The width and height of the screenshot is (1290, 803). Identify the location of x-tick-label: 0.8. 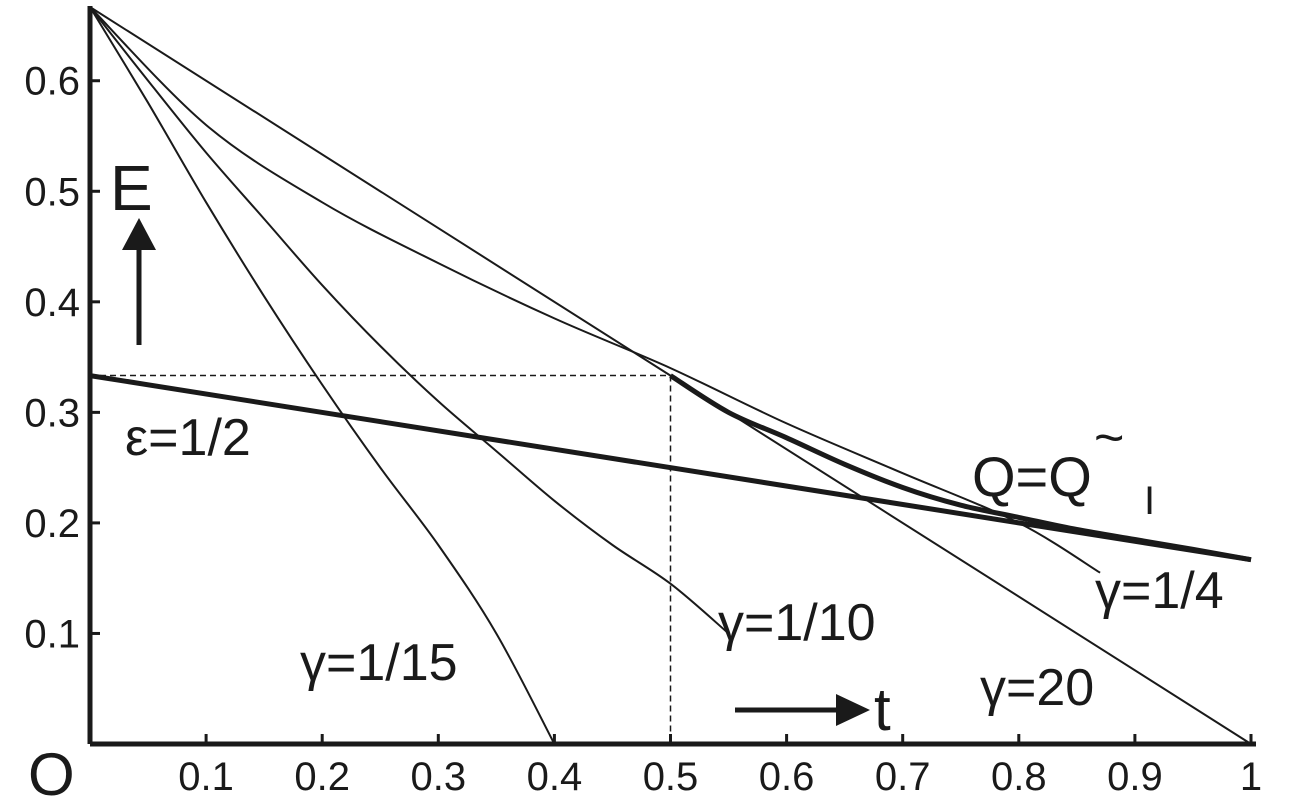
(1019, 777).